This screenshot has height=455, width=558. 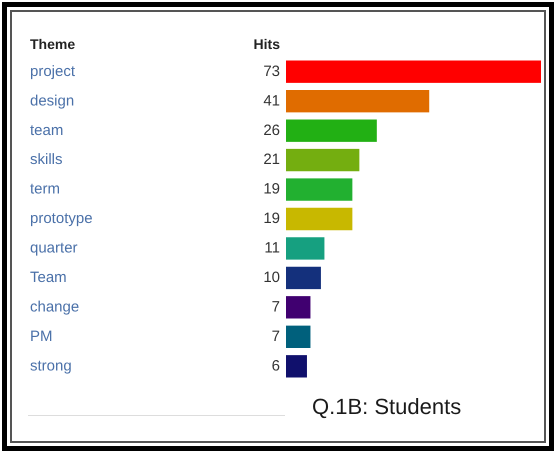 I want to click on y-tick-label: Team, so click(x=48, y=277).